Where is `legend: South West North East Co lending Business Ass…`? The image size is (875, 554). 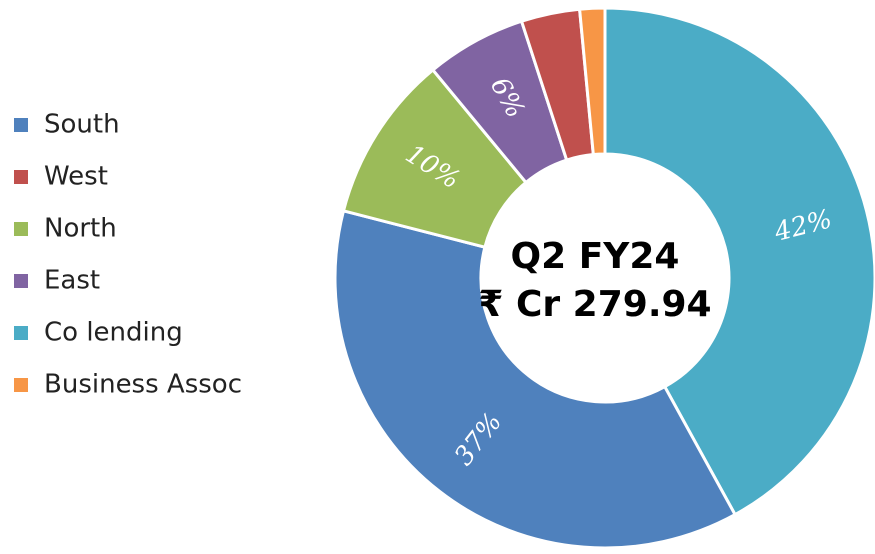
legend: South West North East Co lending Business Ass… is located at coordinates (128, 255).